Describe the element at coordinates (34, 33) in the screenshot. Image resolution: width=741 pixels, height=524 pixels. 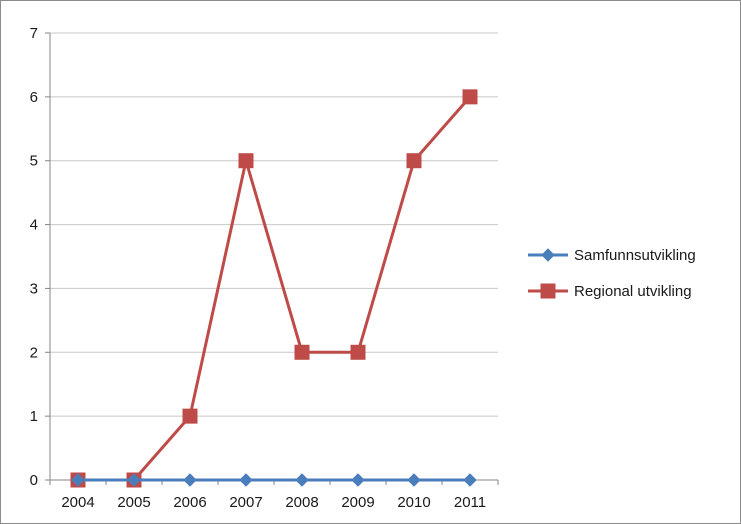
I see `y-tick-label: 7` at that location.